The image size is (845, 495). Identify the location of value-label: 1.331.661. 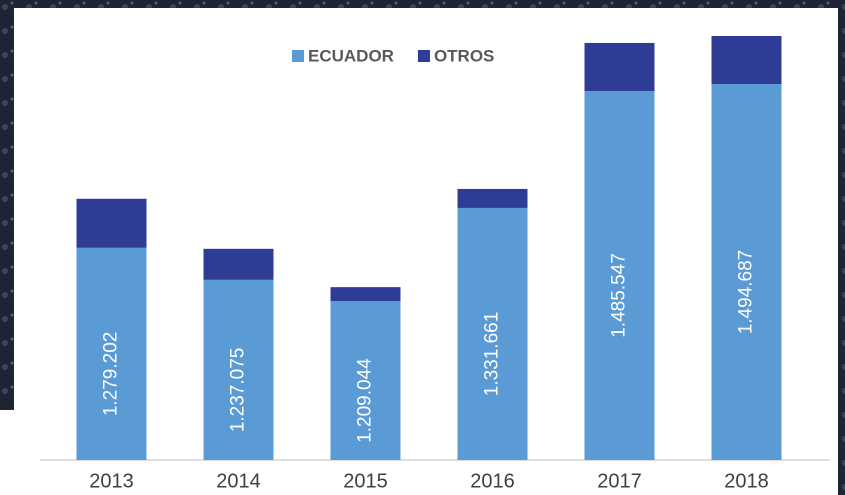
(492, 354).